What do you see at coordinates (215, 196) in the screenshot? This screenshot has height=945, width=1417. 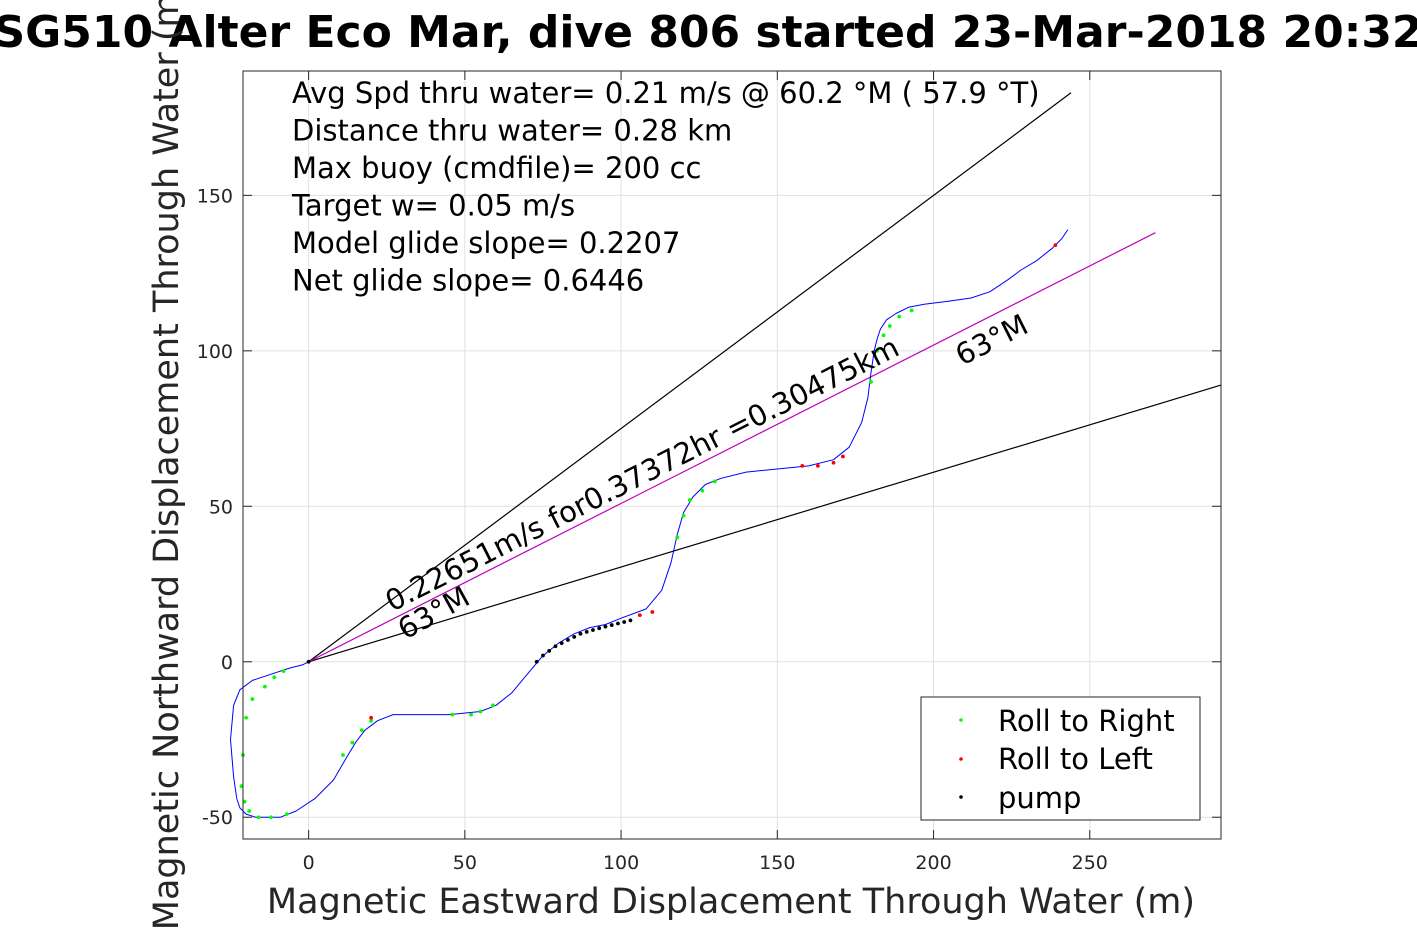 I see `y-tick-label: 150` at bounding box center [215, 196].